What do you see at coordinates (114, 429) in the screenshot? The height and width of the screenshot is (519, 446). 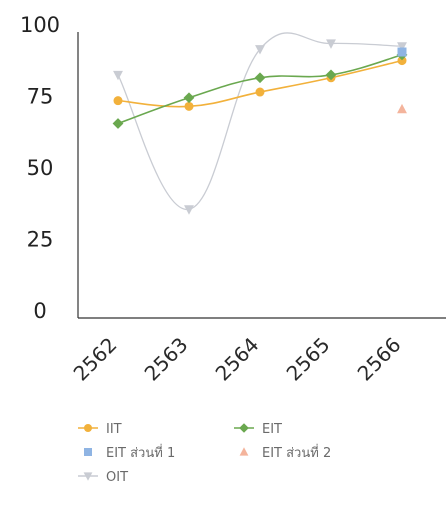 I see `legend-label: IIT` at bounding box center [114, 429].